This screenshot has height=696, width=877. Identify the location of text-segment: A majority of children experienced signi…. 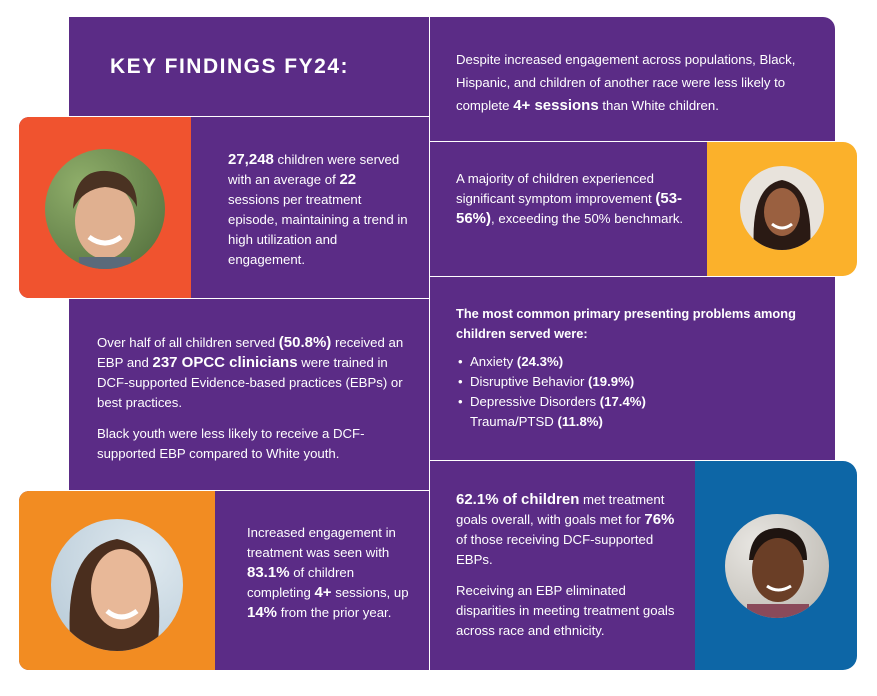
(556, 188).